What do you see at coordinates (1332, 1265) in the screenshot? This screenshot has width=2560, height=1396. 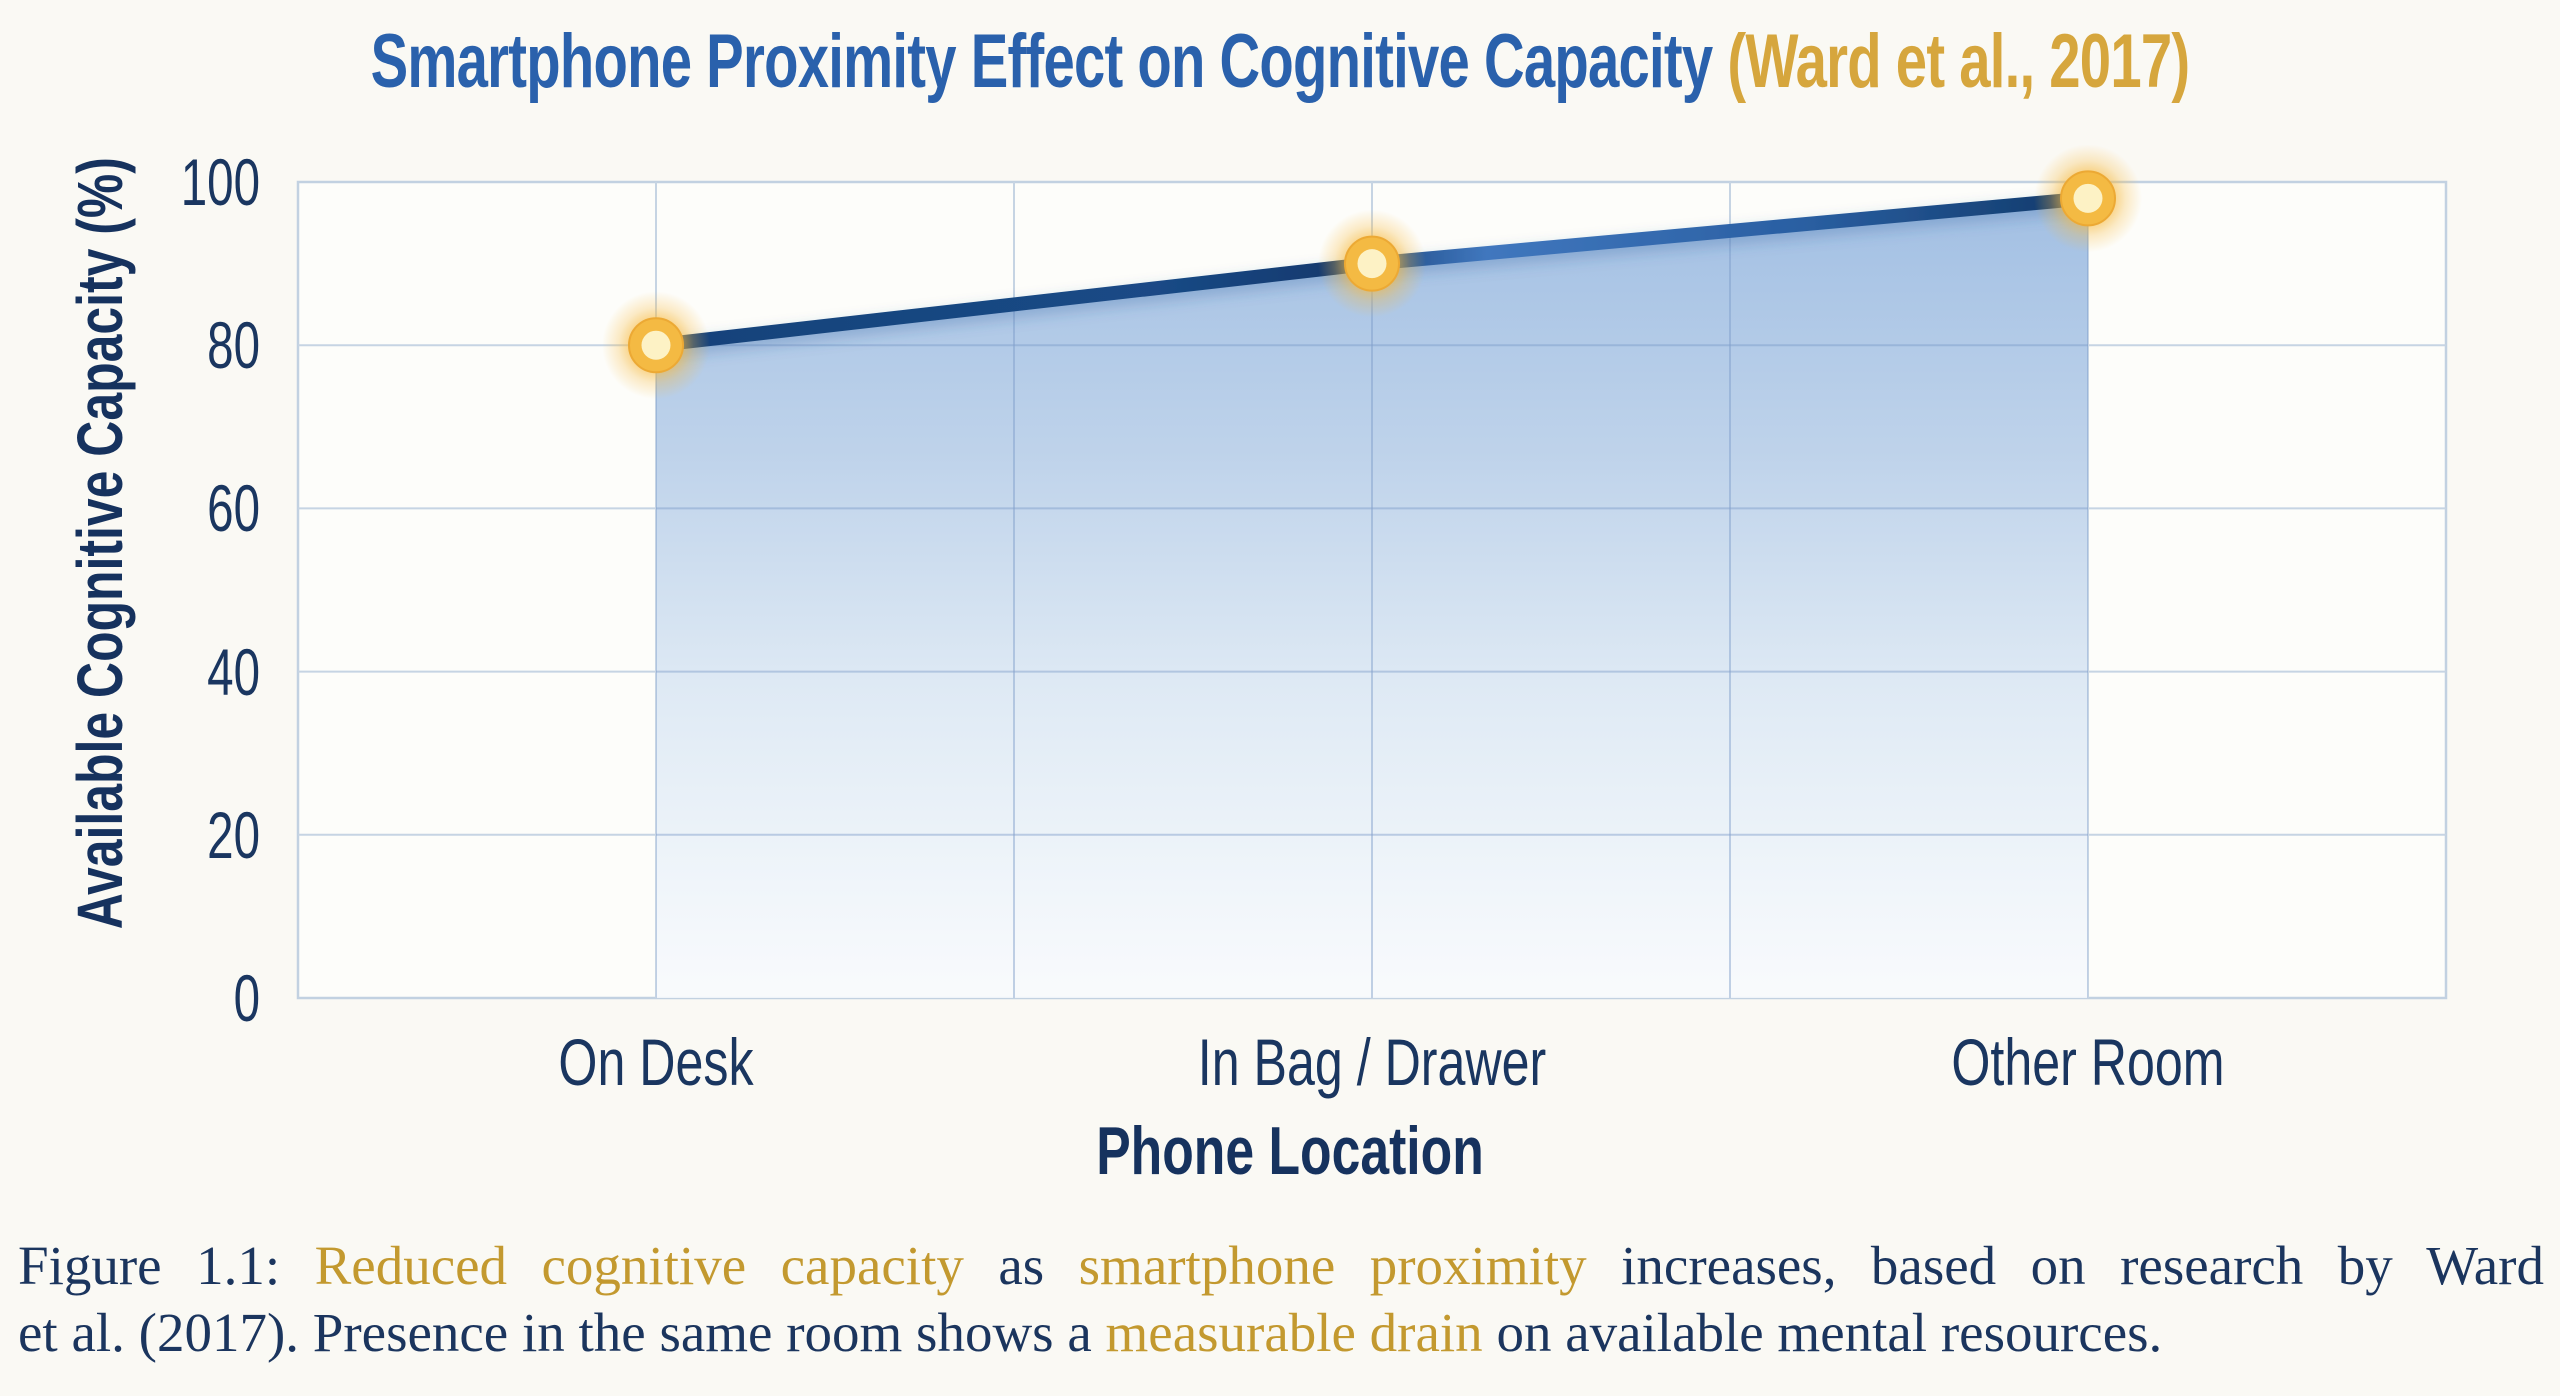 I see `caption-segment-gold: smartphone proximity` at bounding box center [1332, 1265].